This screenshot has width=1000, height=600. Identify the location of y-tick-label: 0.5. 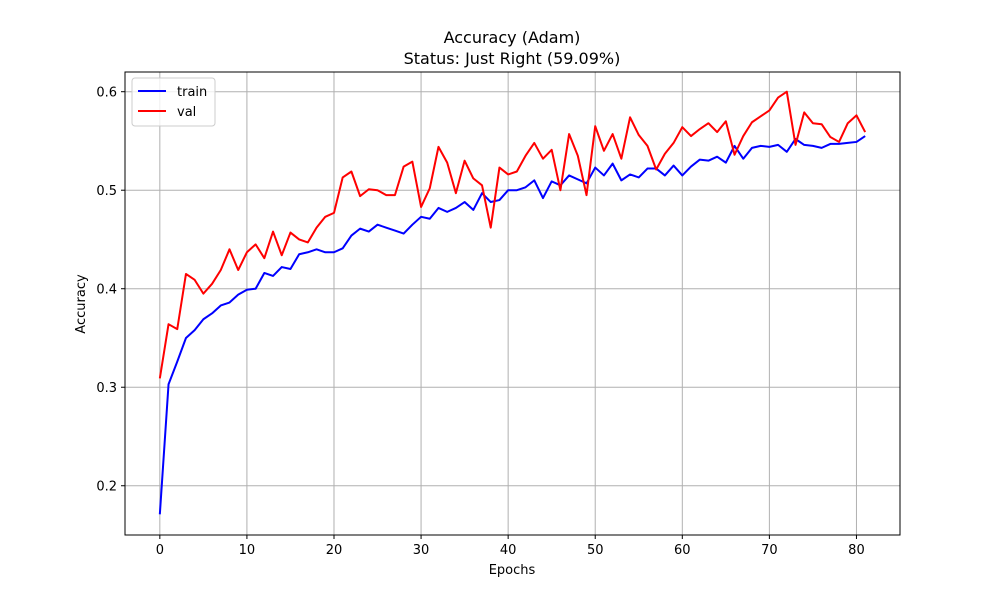
(106, 191).